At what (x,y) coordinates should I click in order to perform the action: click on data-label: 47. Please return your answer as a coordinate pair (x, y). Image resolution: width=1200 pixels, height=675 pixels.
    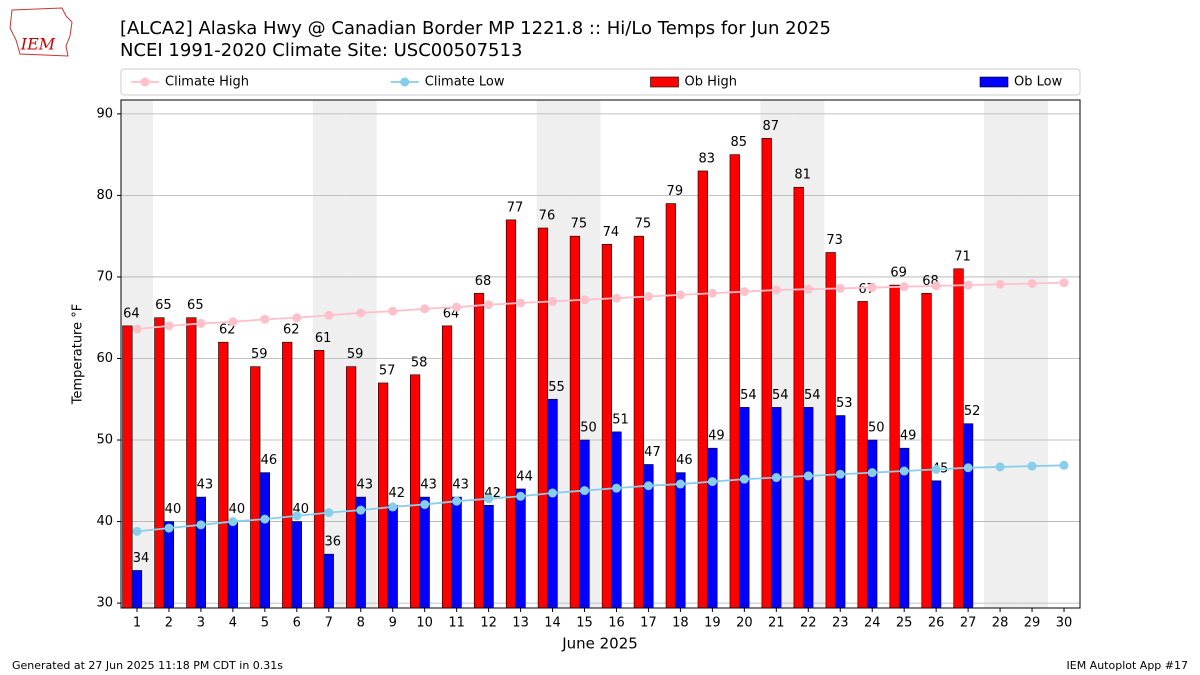
    Looking at the image, I should click on (652, 452).